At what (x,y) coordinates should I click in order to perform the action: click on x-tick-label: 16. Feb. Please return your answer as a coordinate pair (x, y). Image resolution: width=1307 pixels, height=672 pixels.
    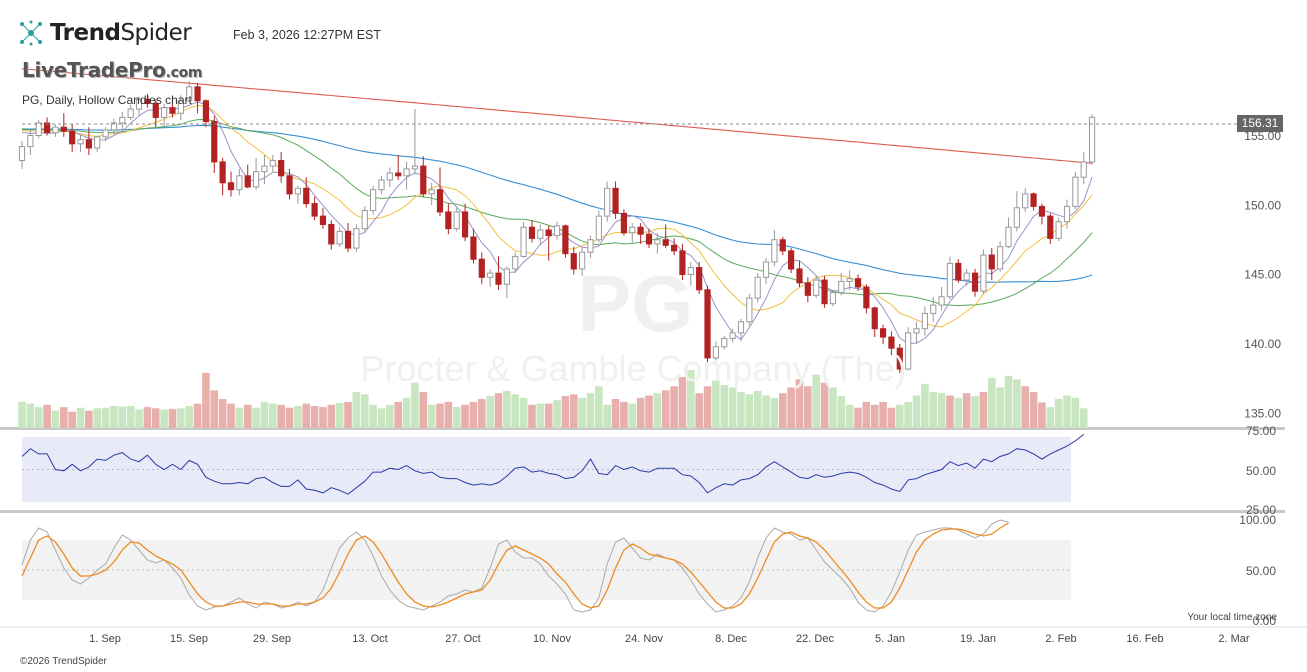
    Looking at the image, I should click on (1144, 639).